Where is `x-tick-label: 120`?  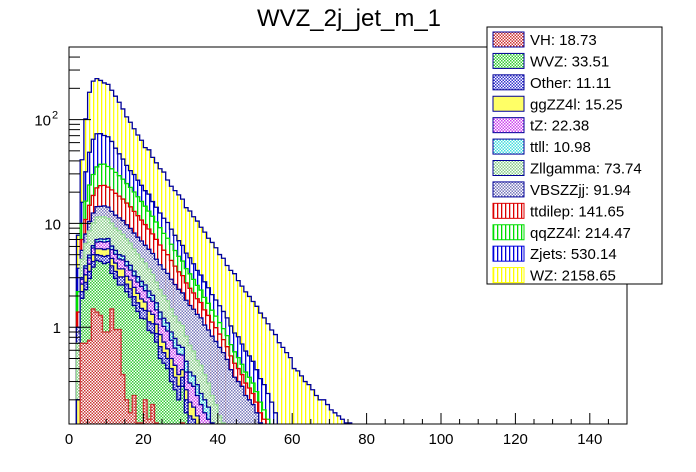
x-tick-label: 120 is located at coordinates (515, 439).